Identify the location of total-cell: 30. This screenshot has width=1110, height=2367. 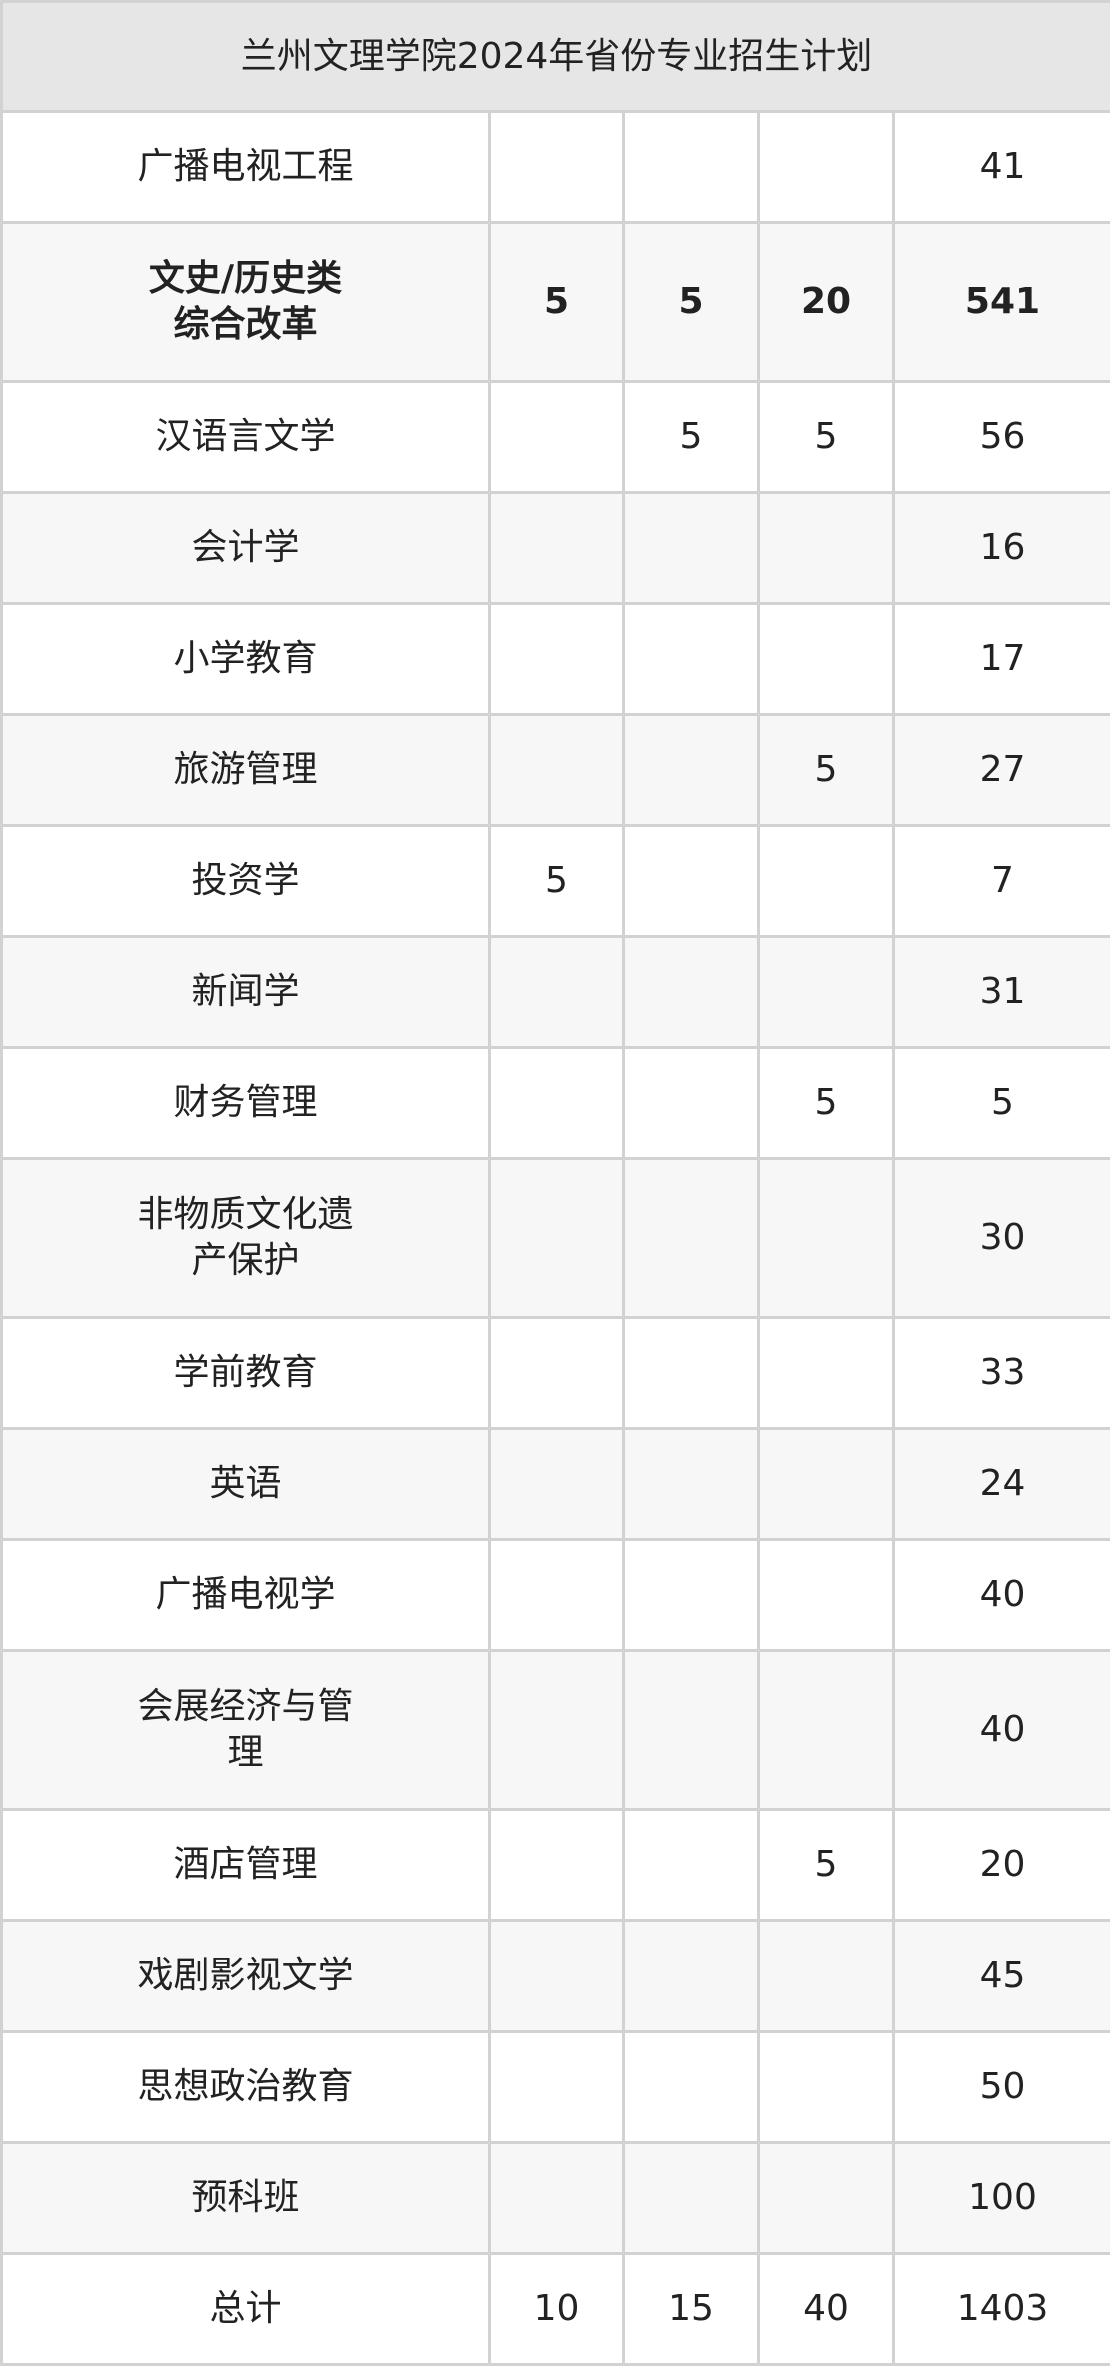
(1001, 1238).